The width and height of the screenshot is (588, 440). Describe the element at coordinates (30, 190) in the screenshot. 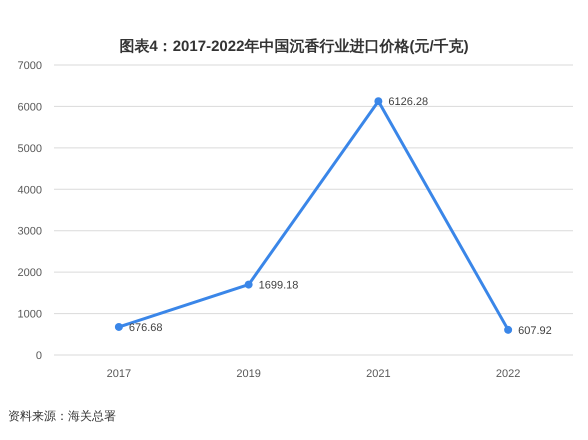

I see `y-tick-label: 4000` at that location.